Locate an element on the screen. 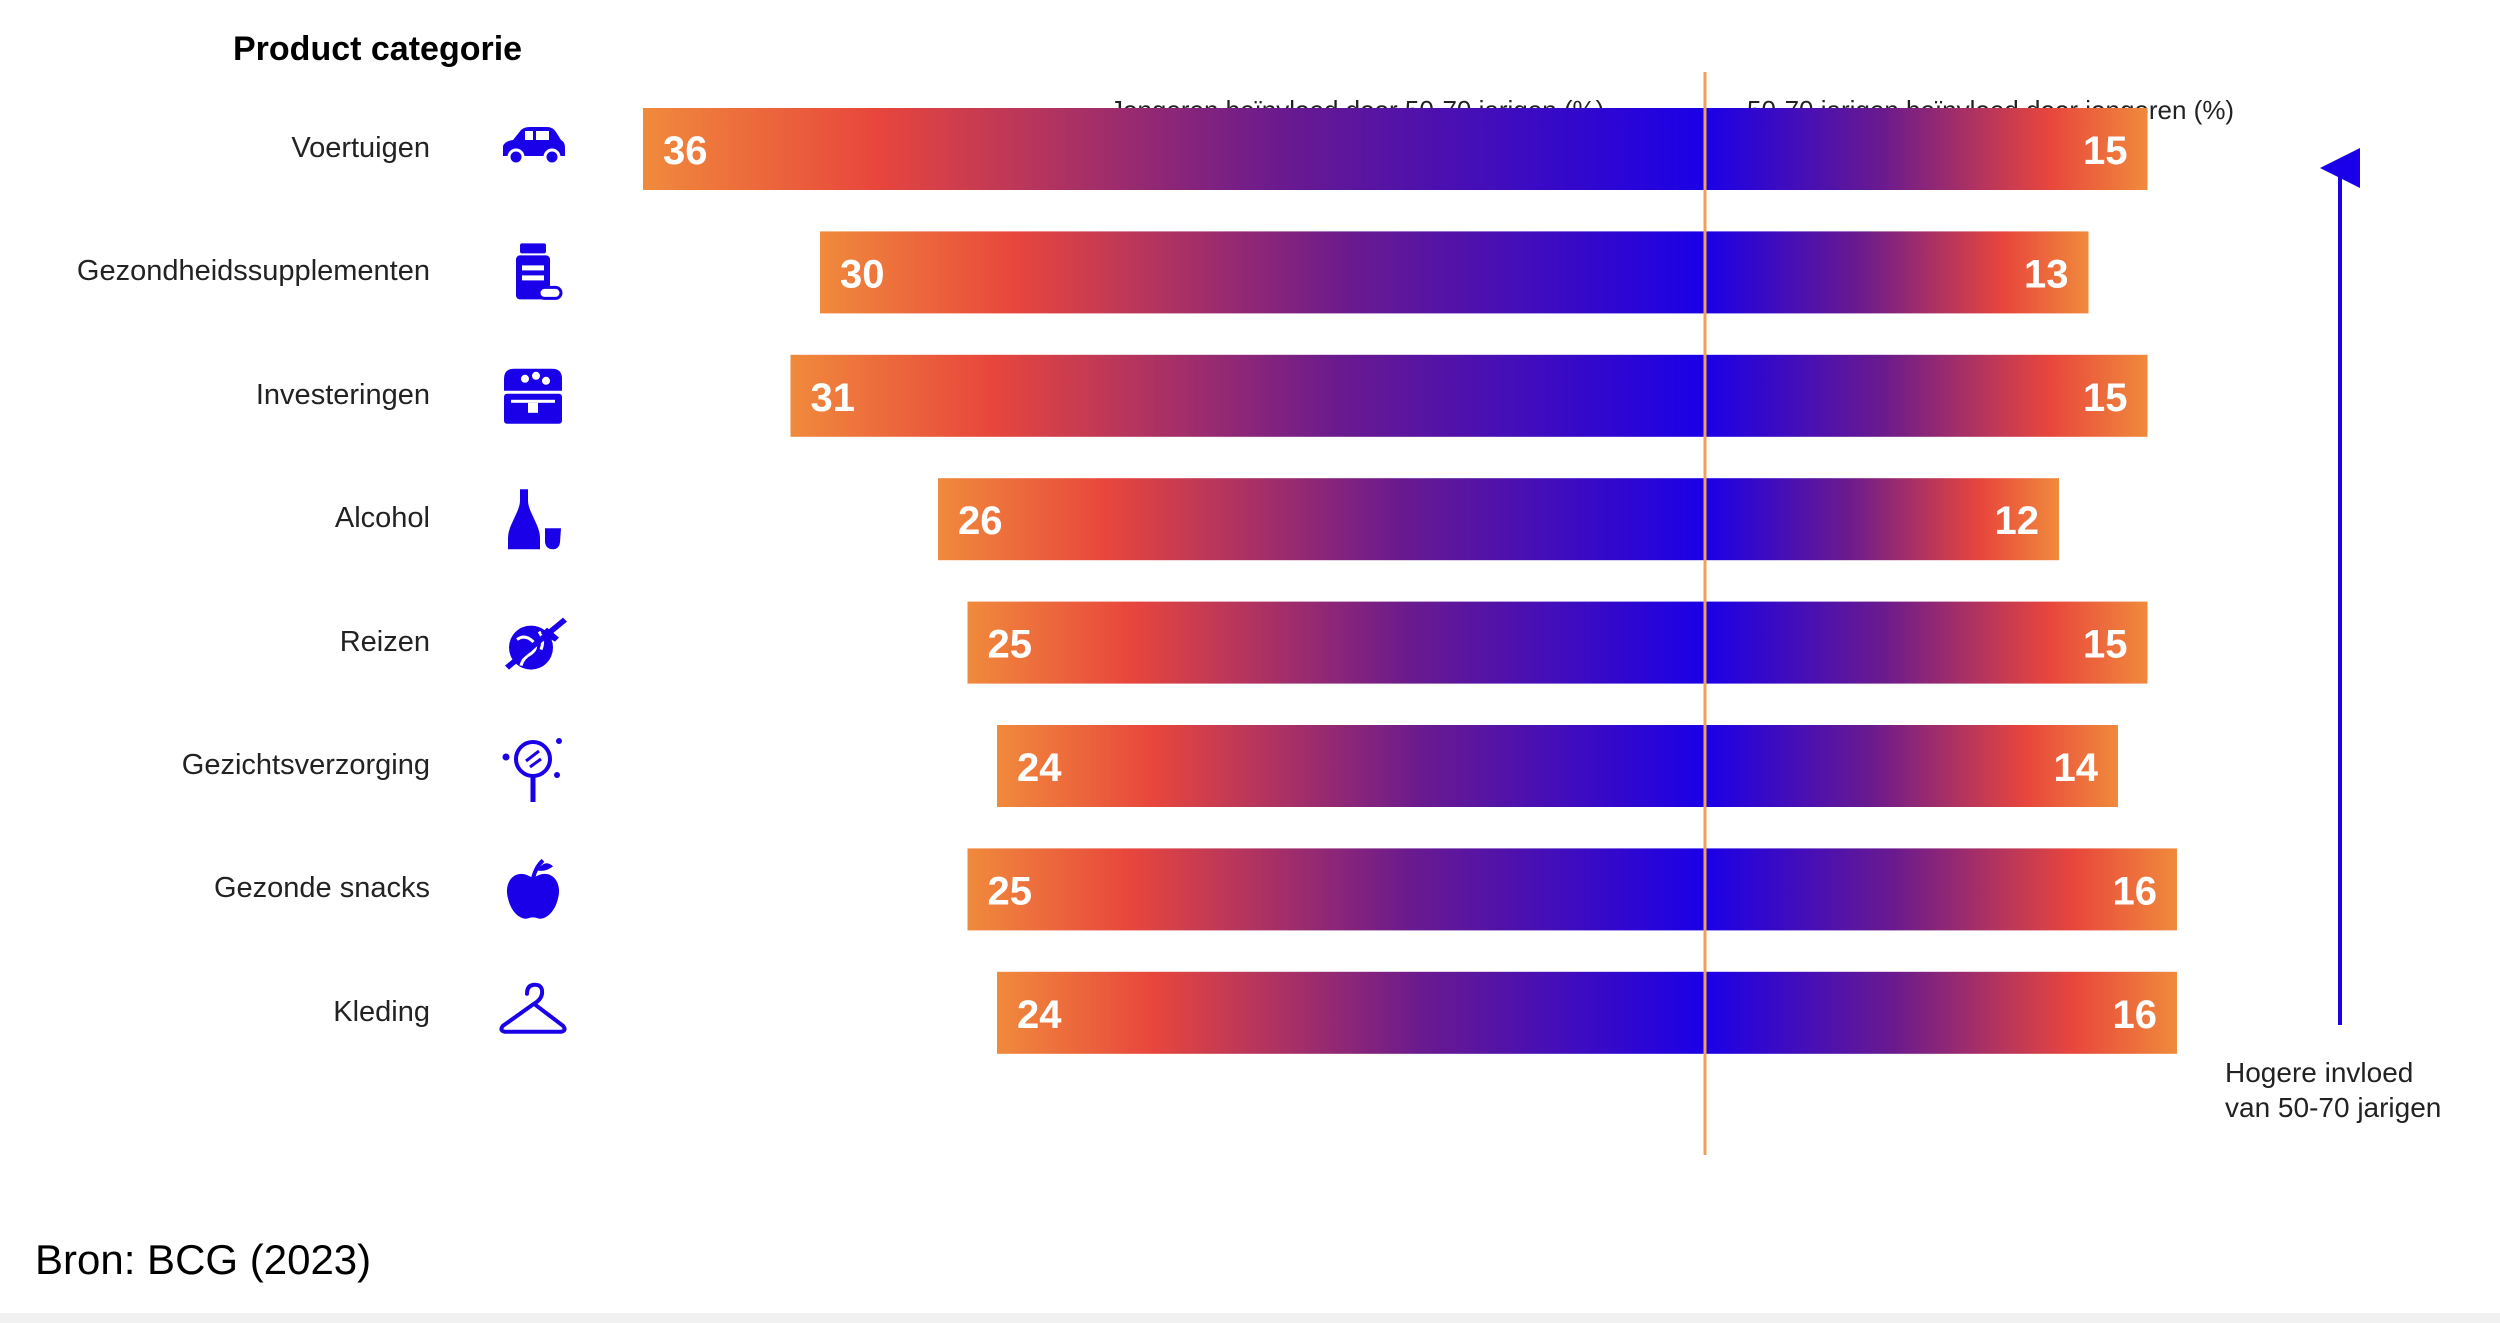 The width and height of the screenshot is (2500, 1323). chart-heading: Product categorie is located at coordinates (378, 49).